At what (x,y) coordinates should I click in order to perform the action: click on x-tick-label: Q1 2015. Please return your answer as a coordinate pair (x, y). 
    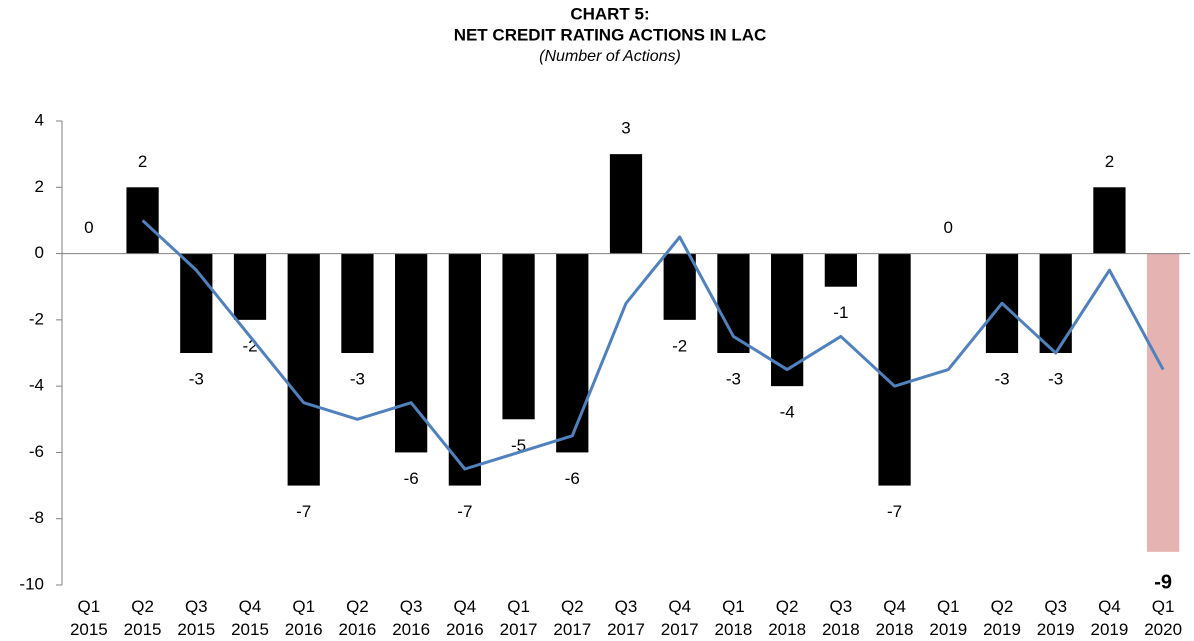
    Looking at the image, I should click on (89, 618).